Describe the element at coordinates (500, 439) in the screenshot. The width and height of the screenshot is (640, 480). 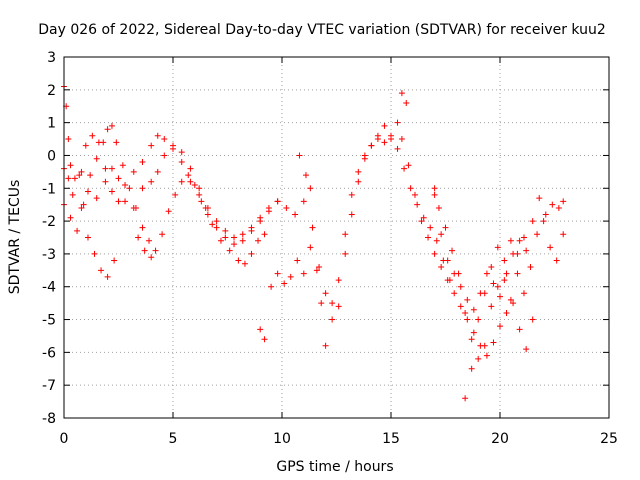
I see `x-tick-label: 20` at that location.